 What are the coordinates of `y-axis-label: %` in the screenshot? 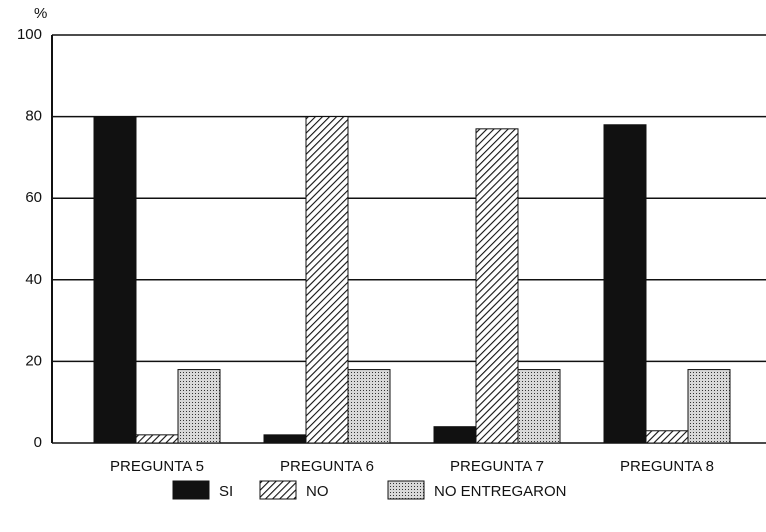 It's located at (40, 13).